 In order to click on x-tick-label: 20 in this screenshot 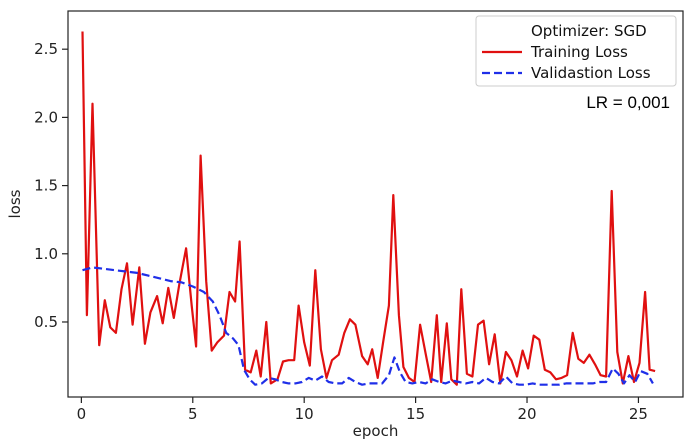, I will do `click(526, 414)`.